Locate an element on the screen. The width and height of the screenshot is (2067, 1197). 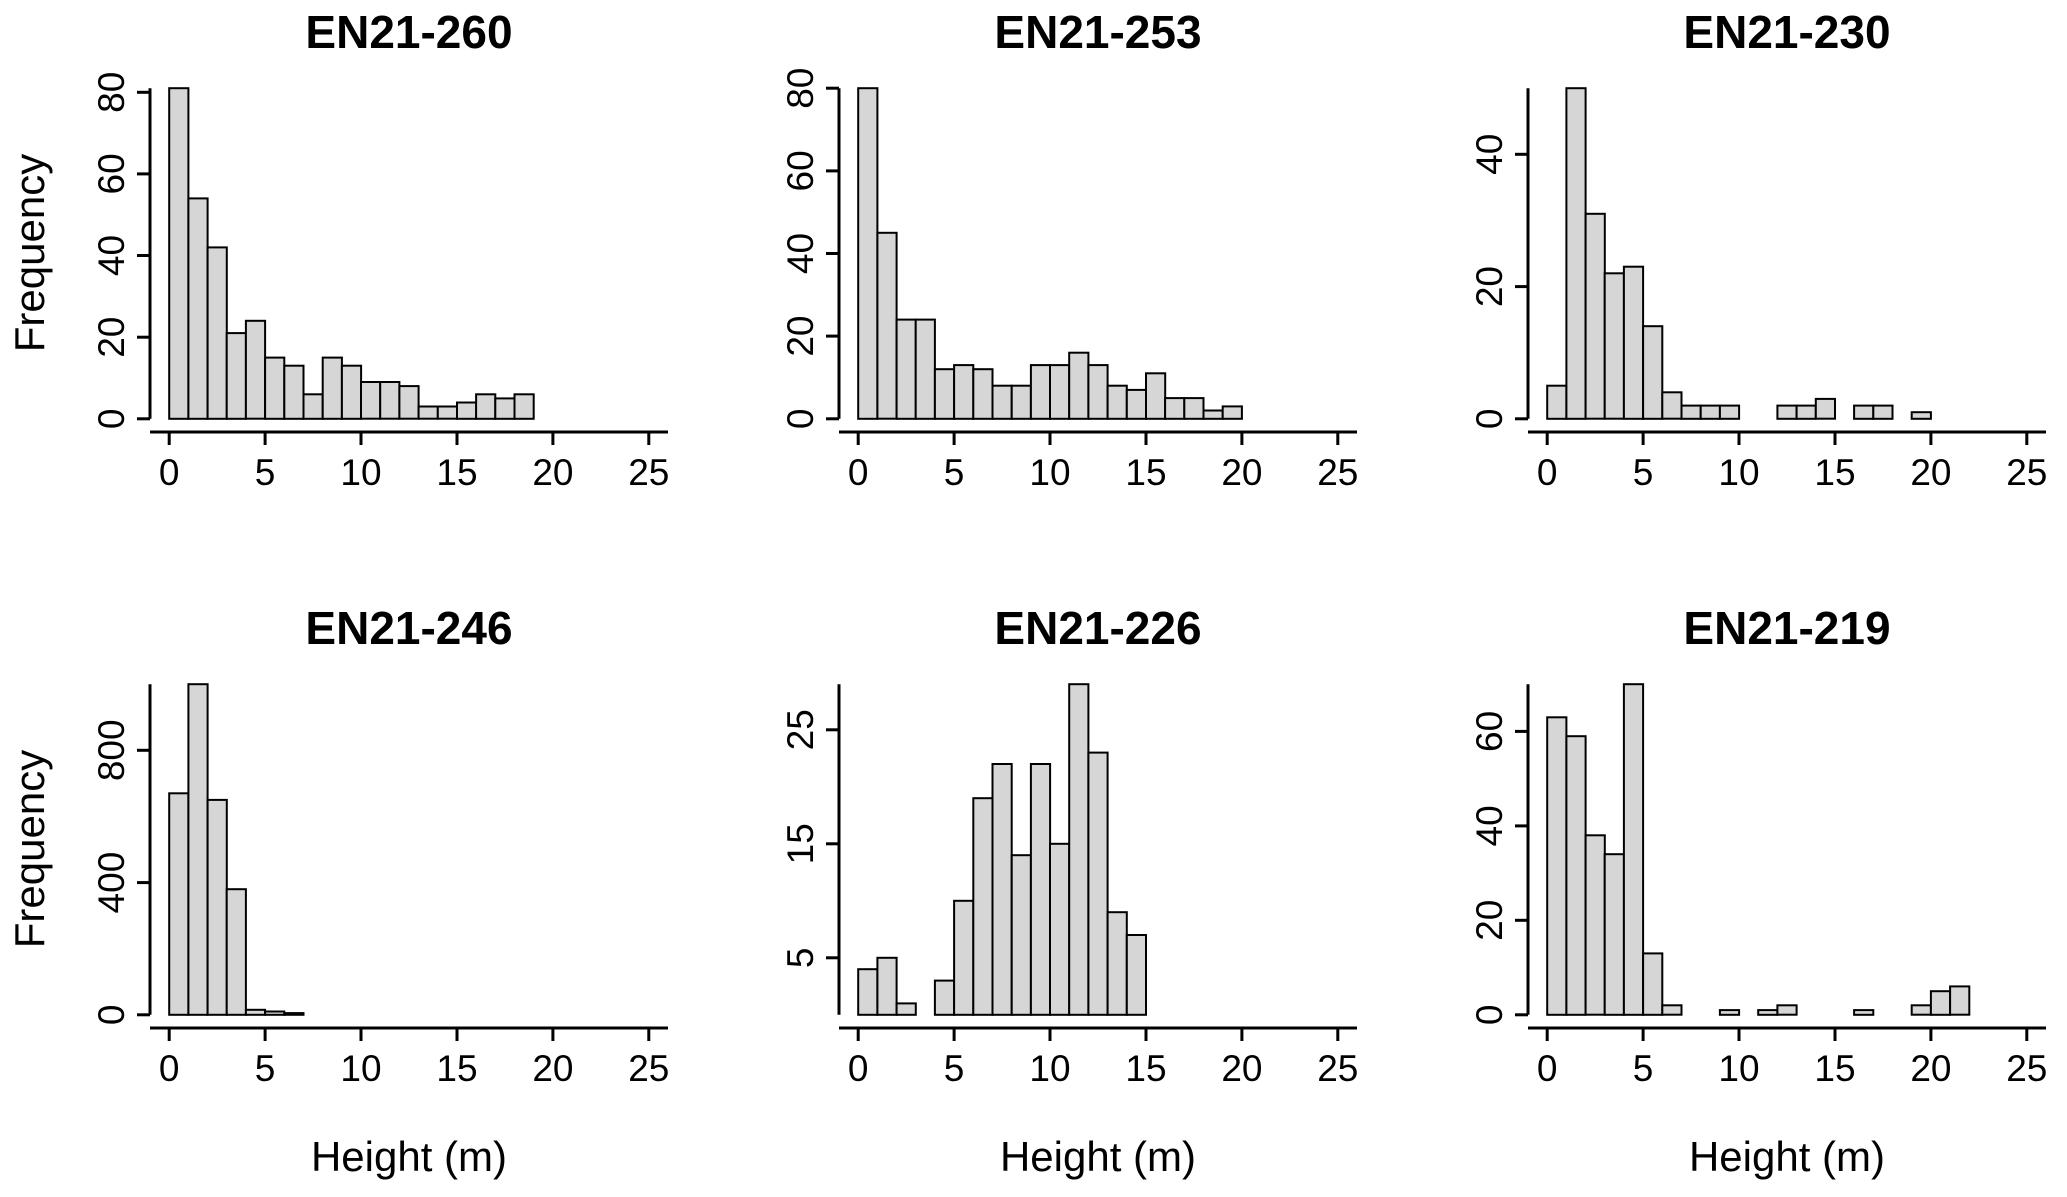
histogram-en21-230: EN21-230 0 5 10 15 20 25 0 20 40 is located at coordinates (1758, 249).